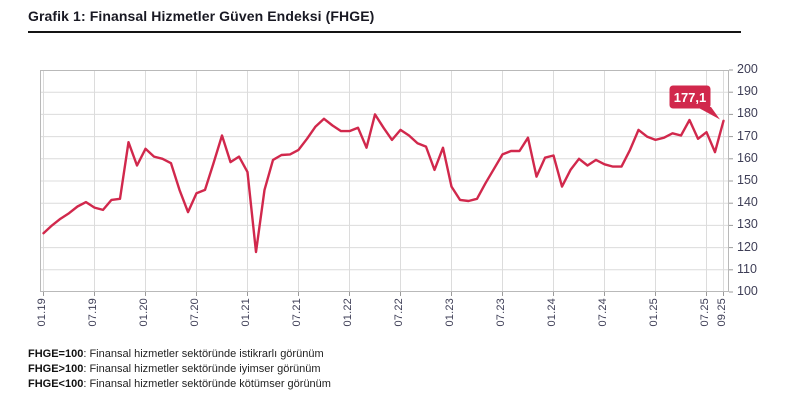 This screenshot has width=797, height=402. Describe the element at coordinates (56, 369) in the screenshot. I see `footnote-prefix: FHGE>100` at that location.